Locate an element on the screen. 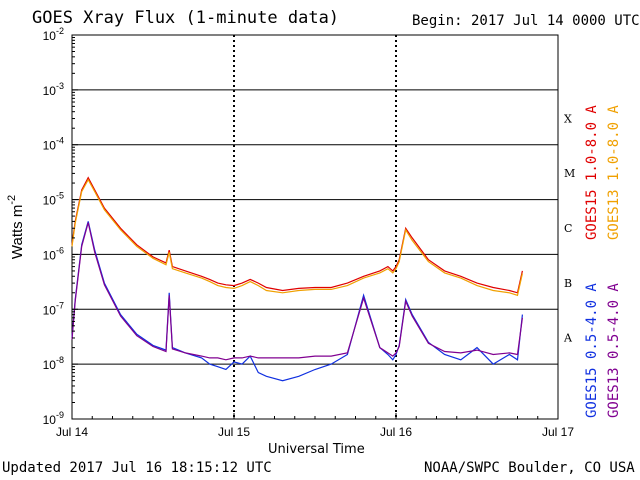 The height and width of the screenshot is (480, 640). y-axis-label-text: Watts m-2 is located at coordinates (16, 227).